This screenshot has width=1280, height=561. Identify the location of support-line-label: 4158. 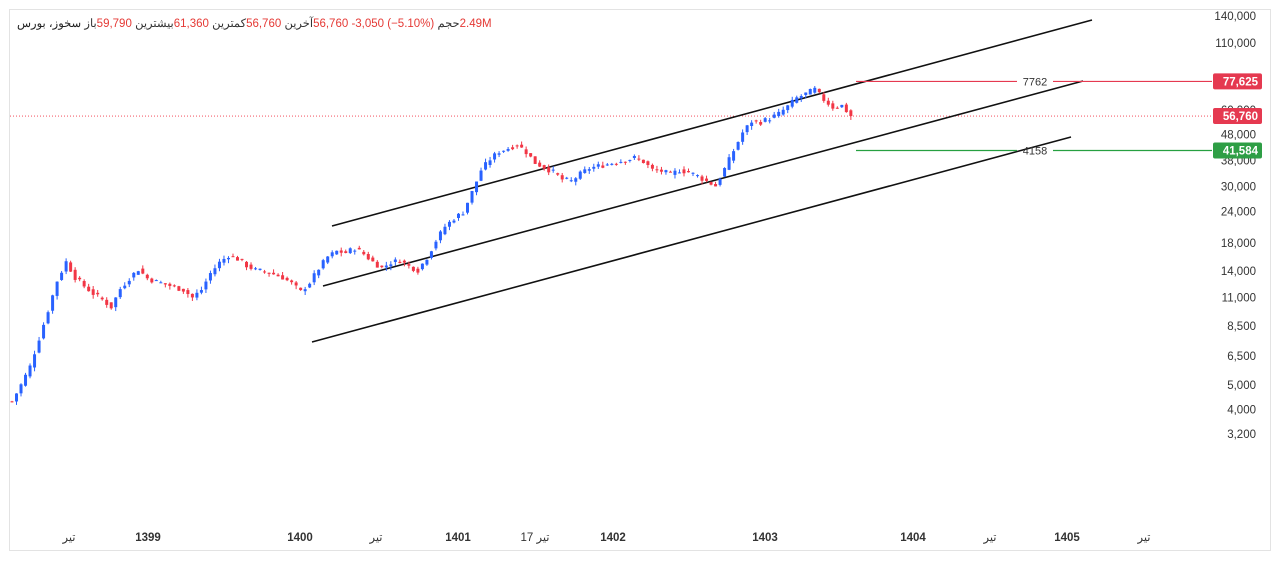
(1035, 151).